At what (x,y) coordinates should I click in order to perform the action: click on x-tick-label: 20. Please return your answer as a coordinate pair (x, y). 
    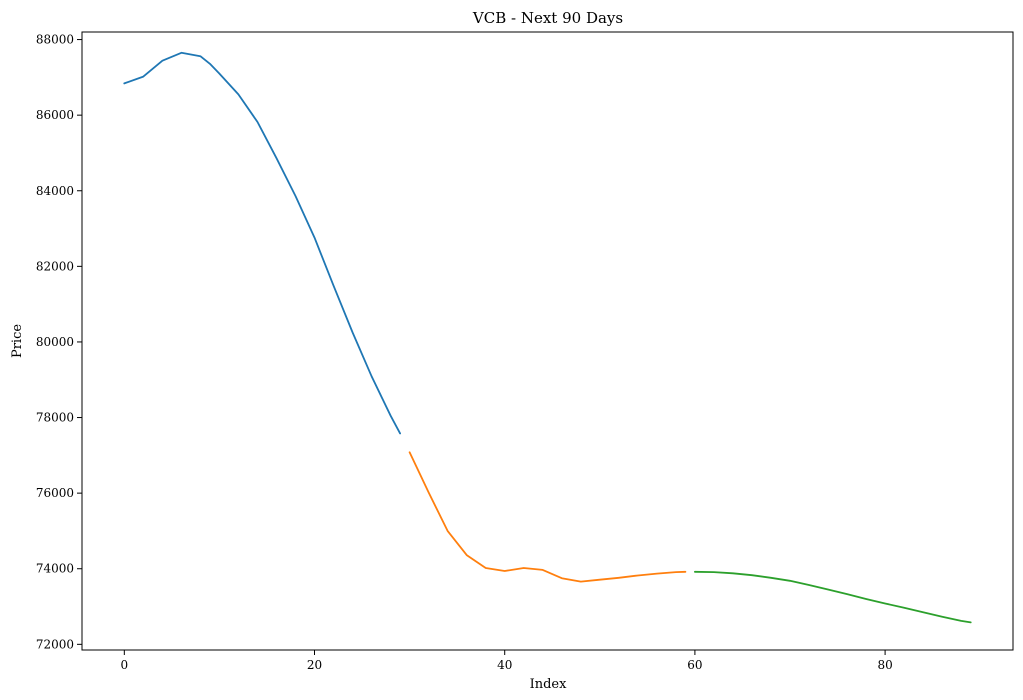
    Looking at the image, I should click on (314, 665).